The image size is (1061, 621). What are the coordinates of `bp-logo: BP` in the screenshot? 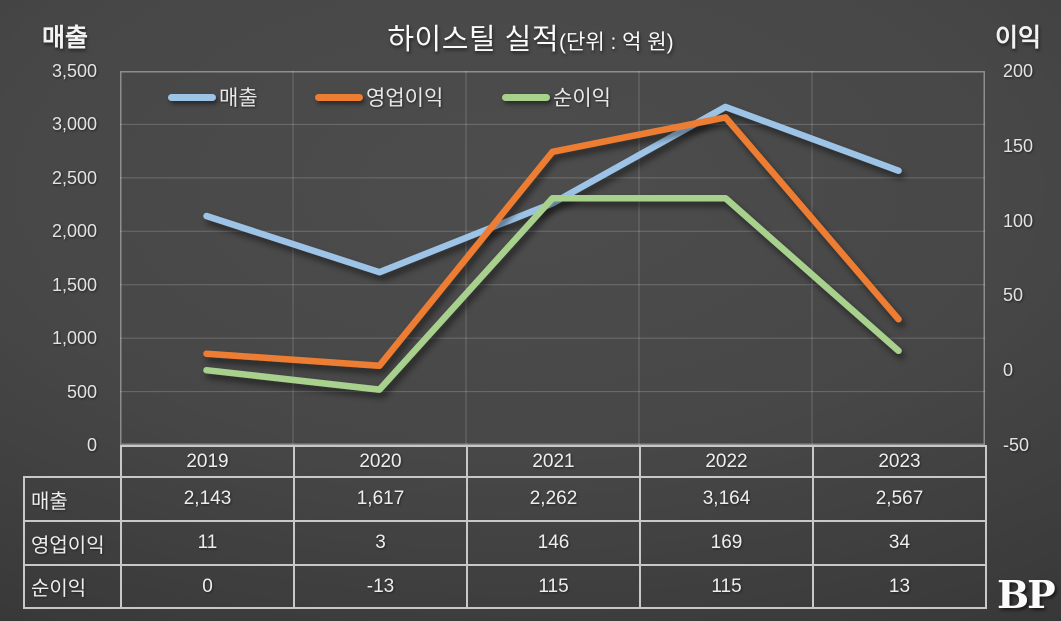 It's located at (1026, 594).